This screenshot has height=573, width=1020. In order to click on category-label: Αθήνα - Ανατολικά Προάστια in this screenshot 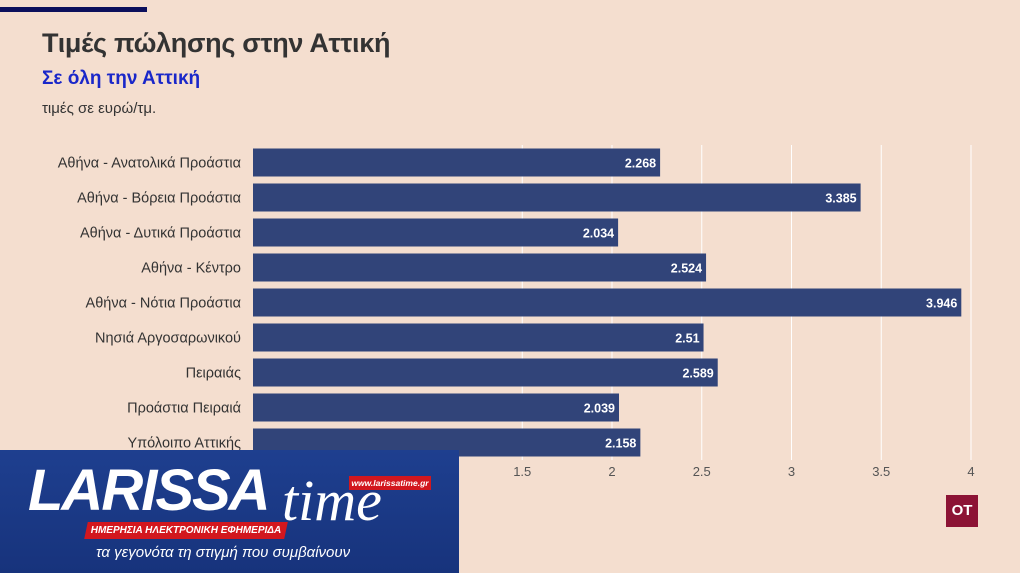, I will do `click(149, 164)`.